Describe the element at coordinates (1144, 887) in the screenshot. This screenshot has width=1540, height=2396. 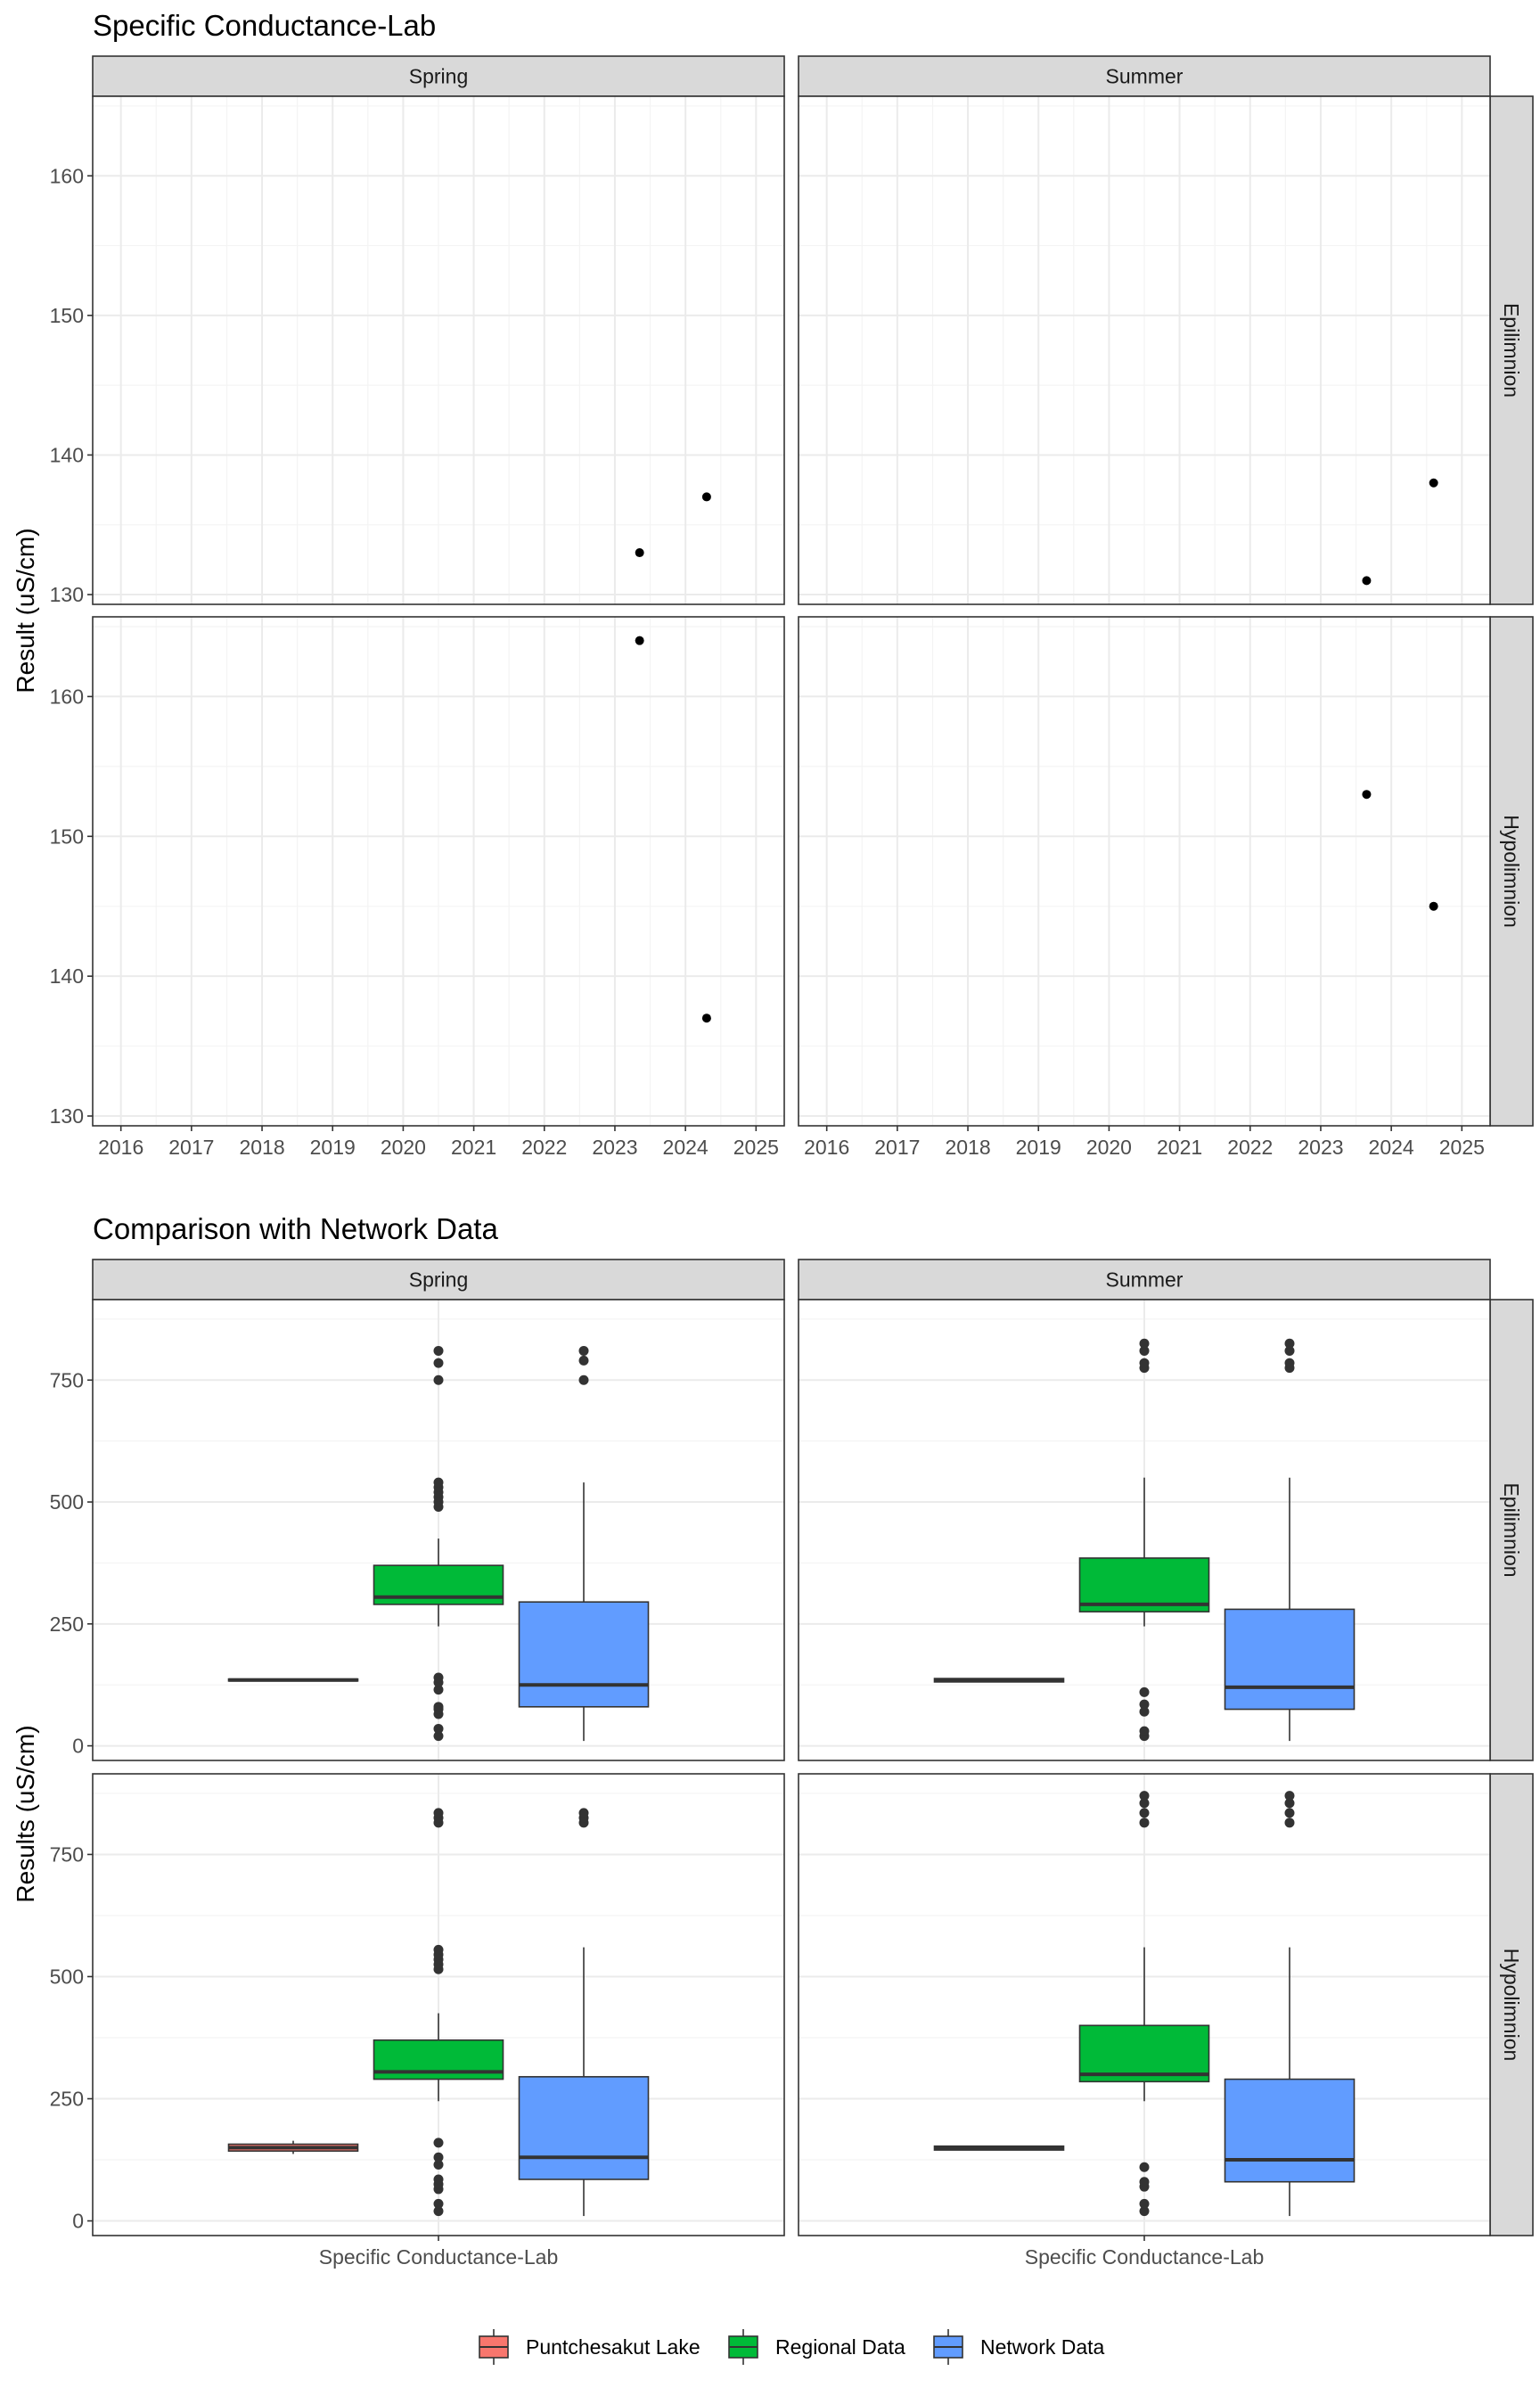
I see `panel-summer-hypolimnion: 2016 2017 2018 2019 2020 2021 2022 2023 2024 2025` at that location.